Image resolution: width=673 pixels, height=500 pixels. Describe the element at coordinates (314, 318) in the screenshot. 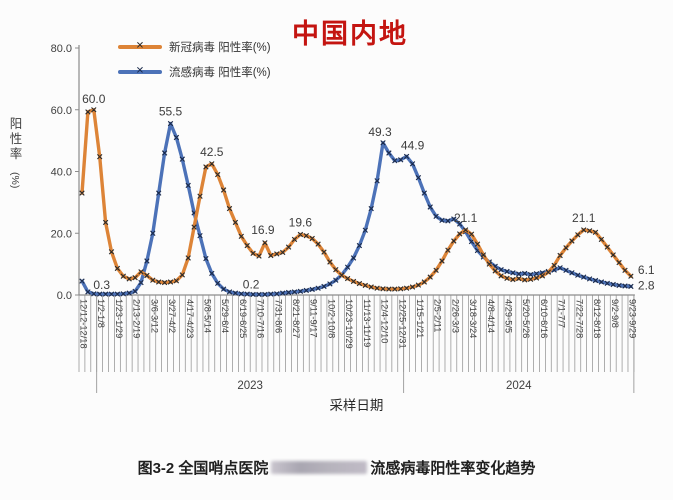

I see `x-axis-week-label: 9/11-9/17` at that location.